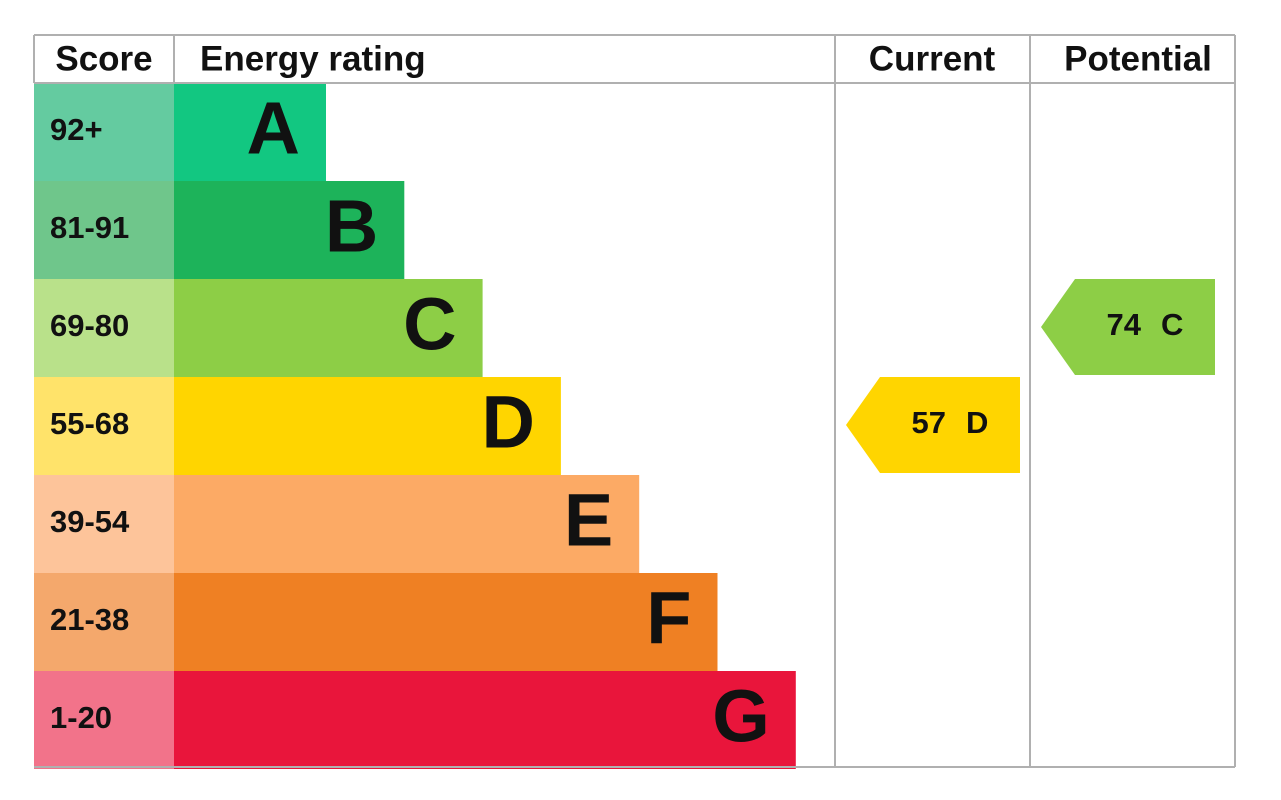  I want to click on rating-letter: B, so click(351, 226).